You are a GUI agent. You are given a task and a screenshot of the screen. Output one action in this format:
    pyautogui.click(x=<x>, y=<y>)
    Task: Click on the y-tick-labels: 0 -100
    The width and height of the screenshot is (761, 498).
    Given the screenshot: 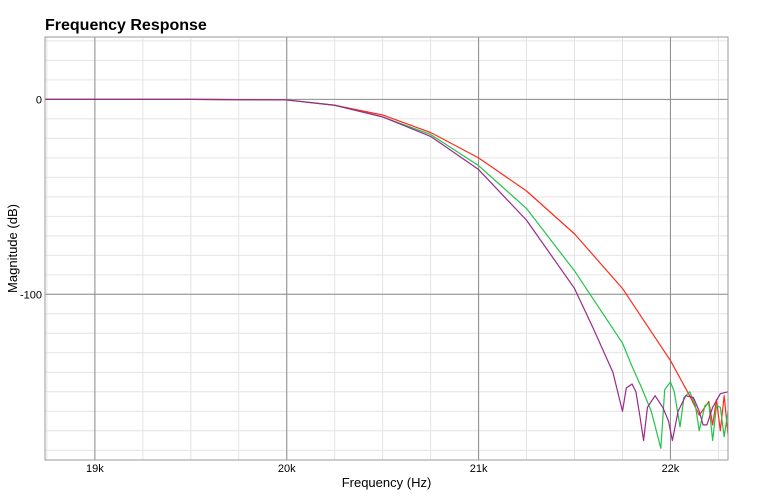 What is the action you would take?
    pyautogui.click(x=31, y=197)
    